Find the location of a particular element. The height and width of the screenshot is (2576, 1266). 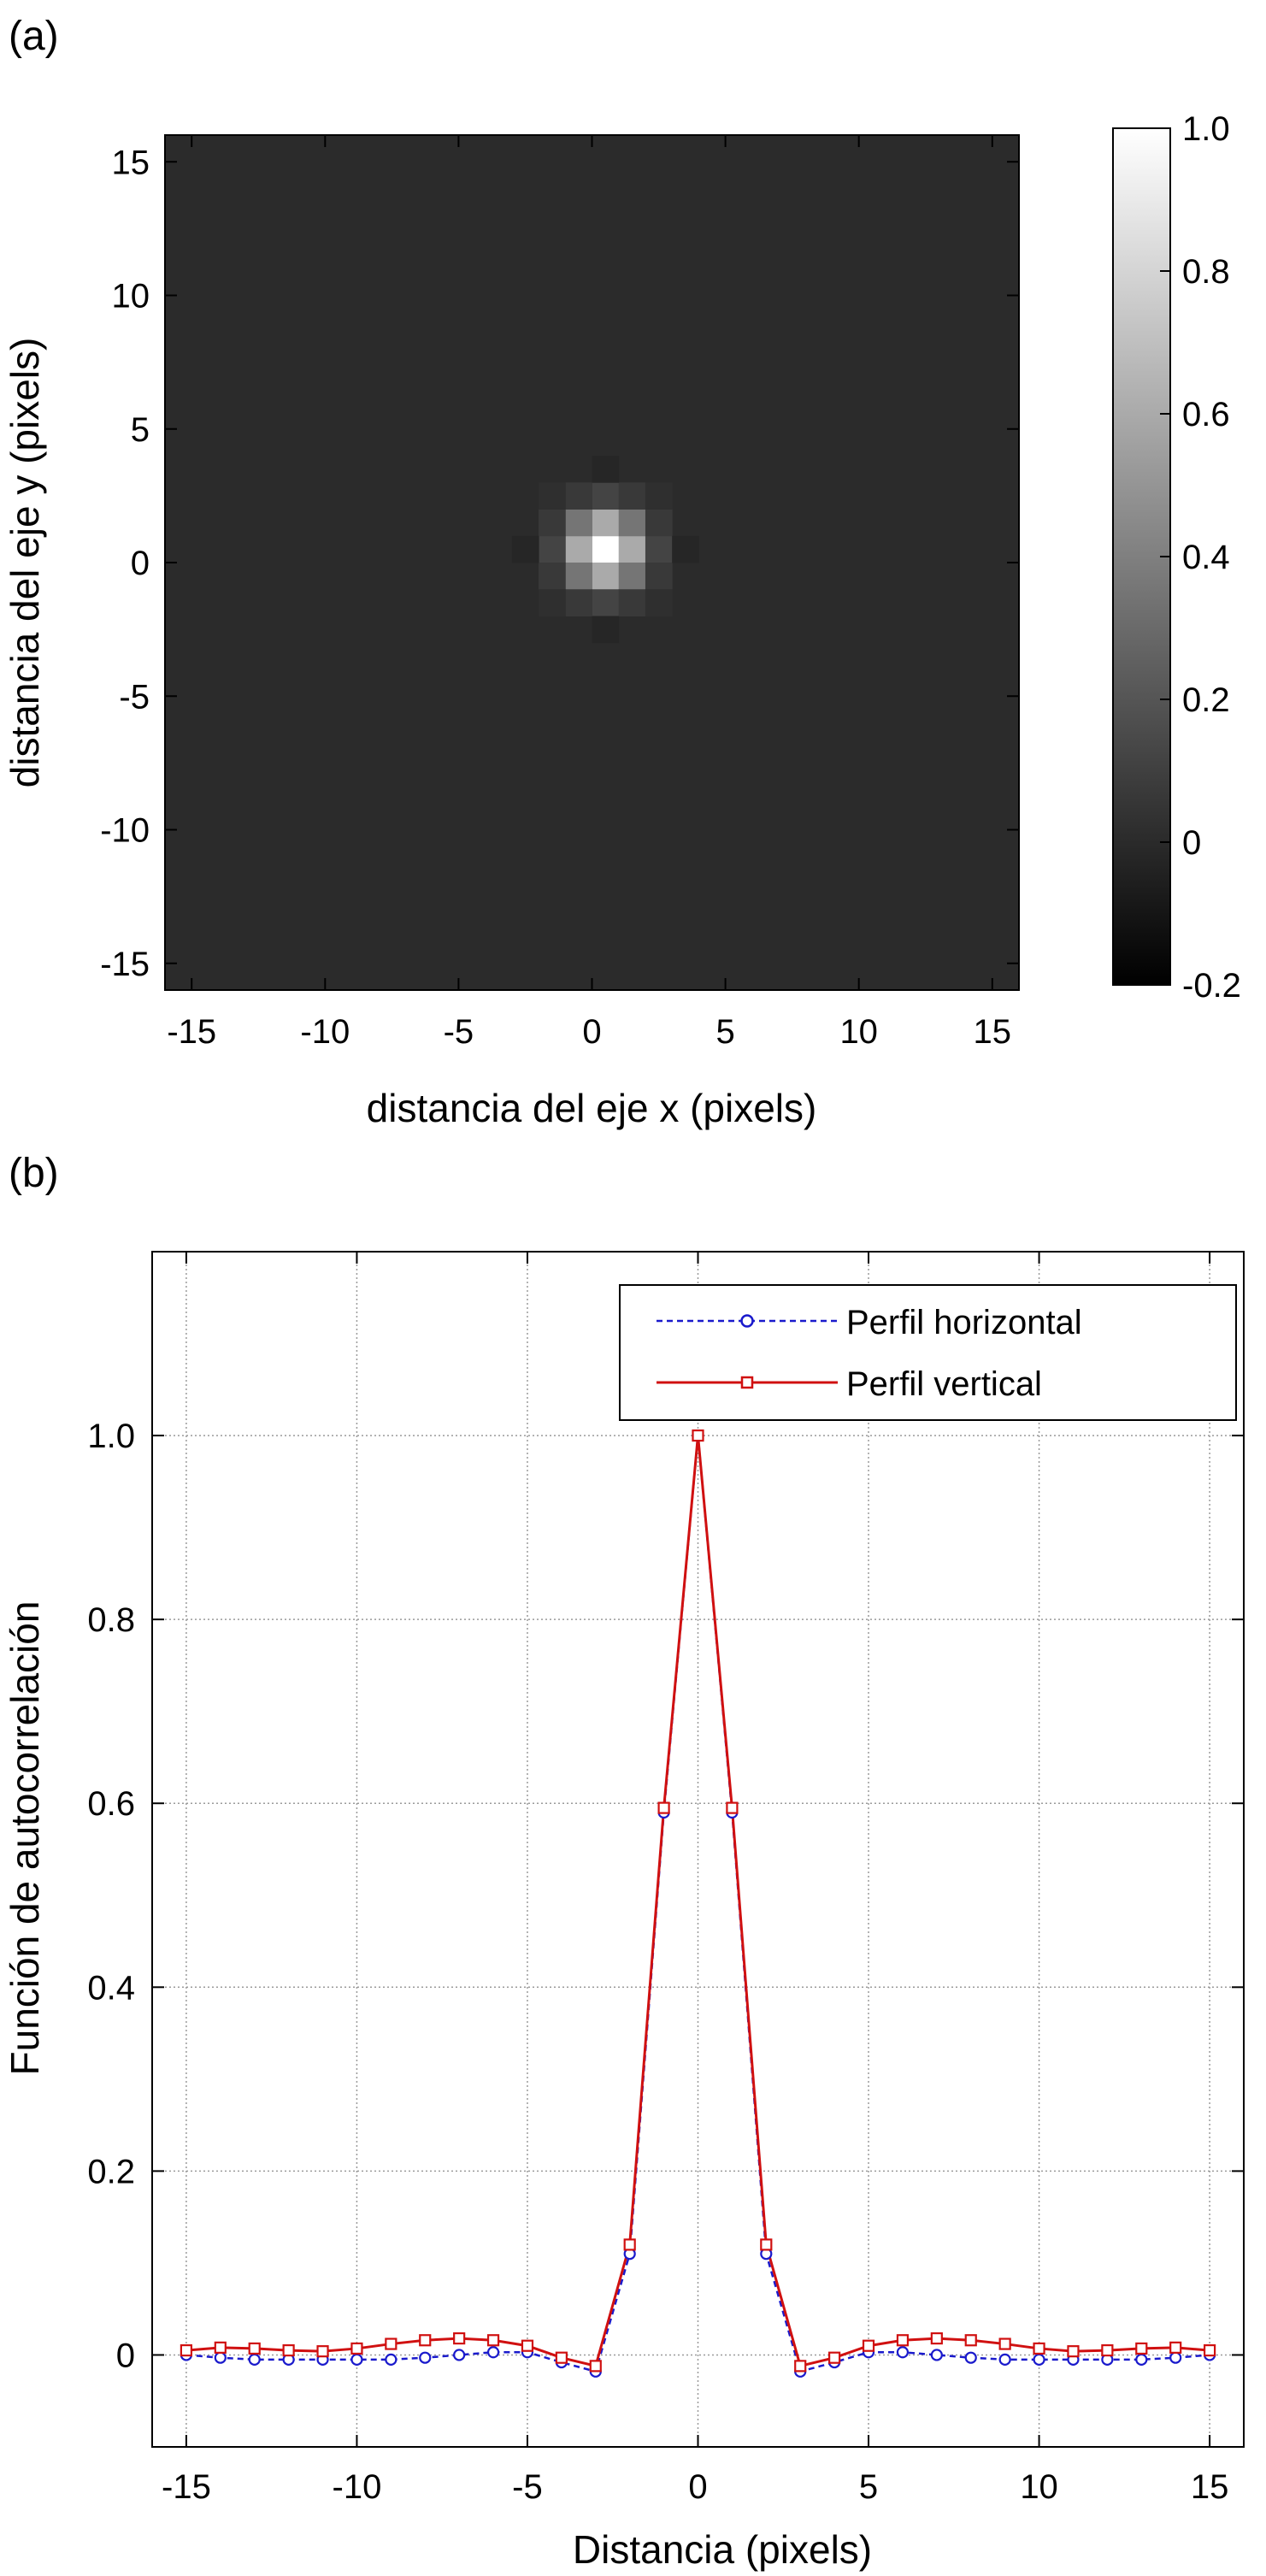

heatmap-cells is located at coordinates (605, 550).